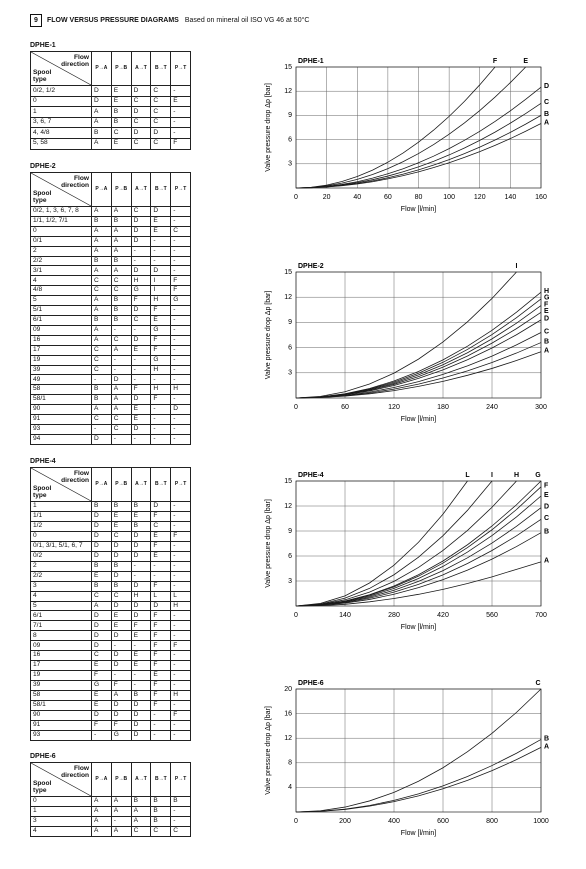 This screenshot has width=586, height=869. I want to click on table-row: 5, 58 A E C C F, so click(110, 143).